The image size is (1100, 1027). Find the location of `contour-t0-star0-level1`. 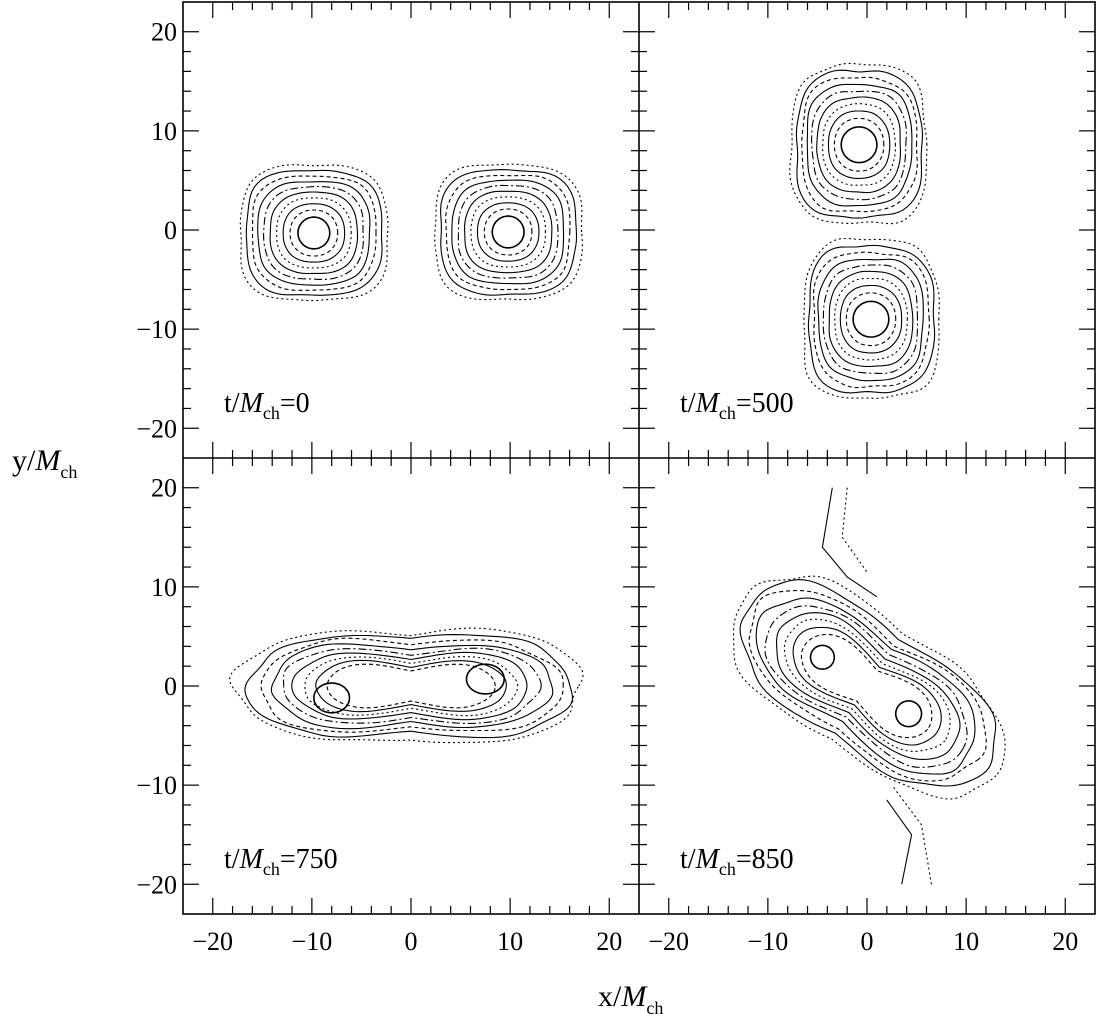

contour-t0-star0-level1 is located at coordinates (314, 233).